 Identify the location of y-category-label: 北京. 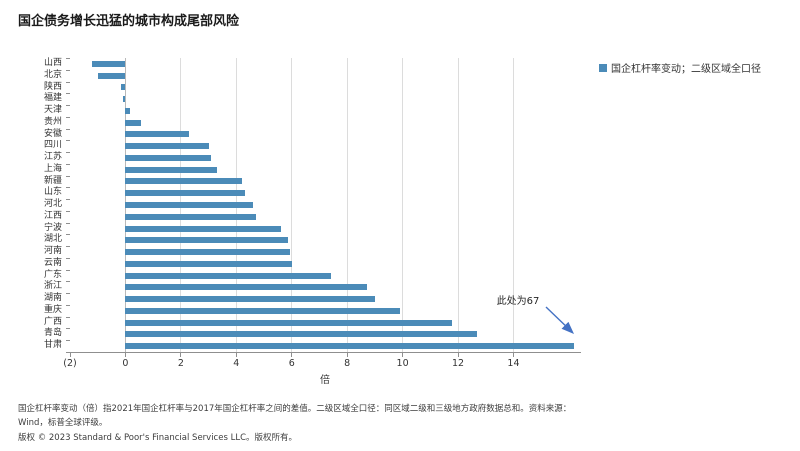
(52, 74).